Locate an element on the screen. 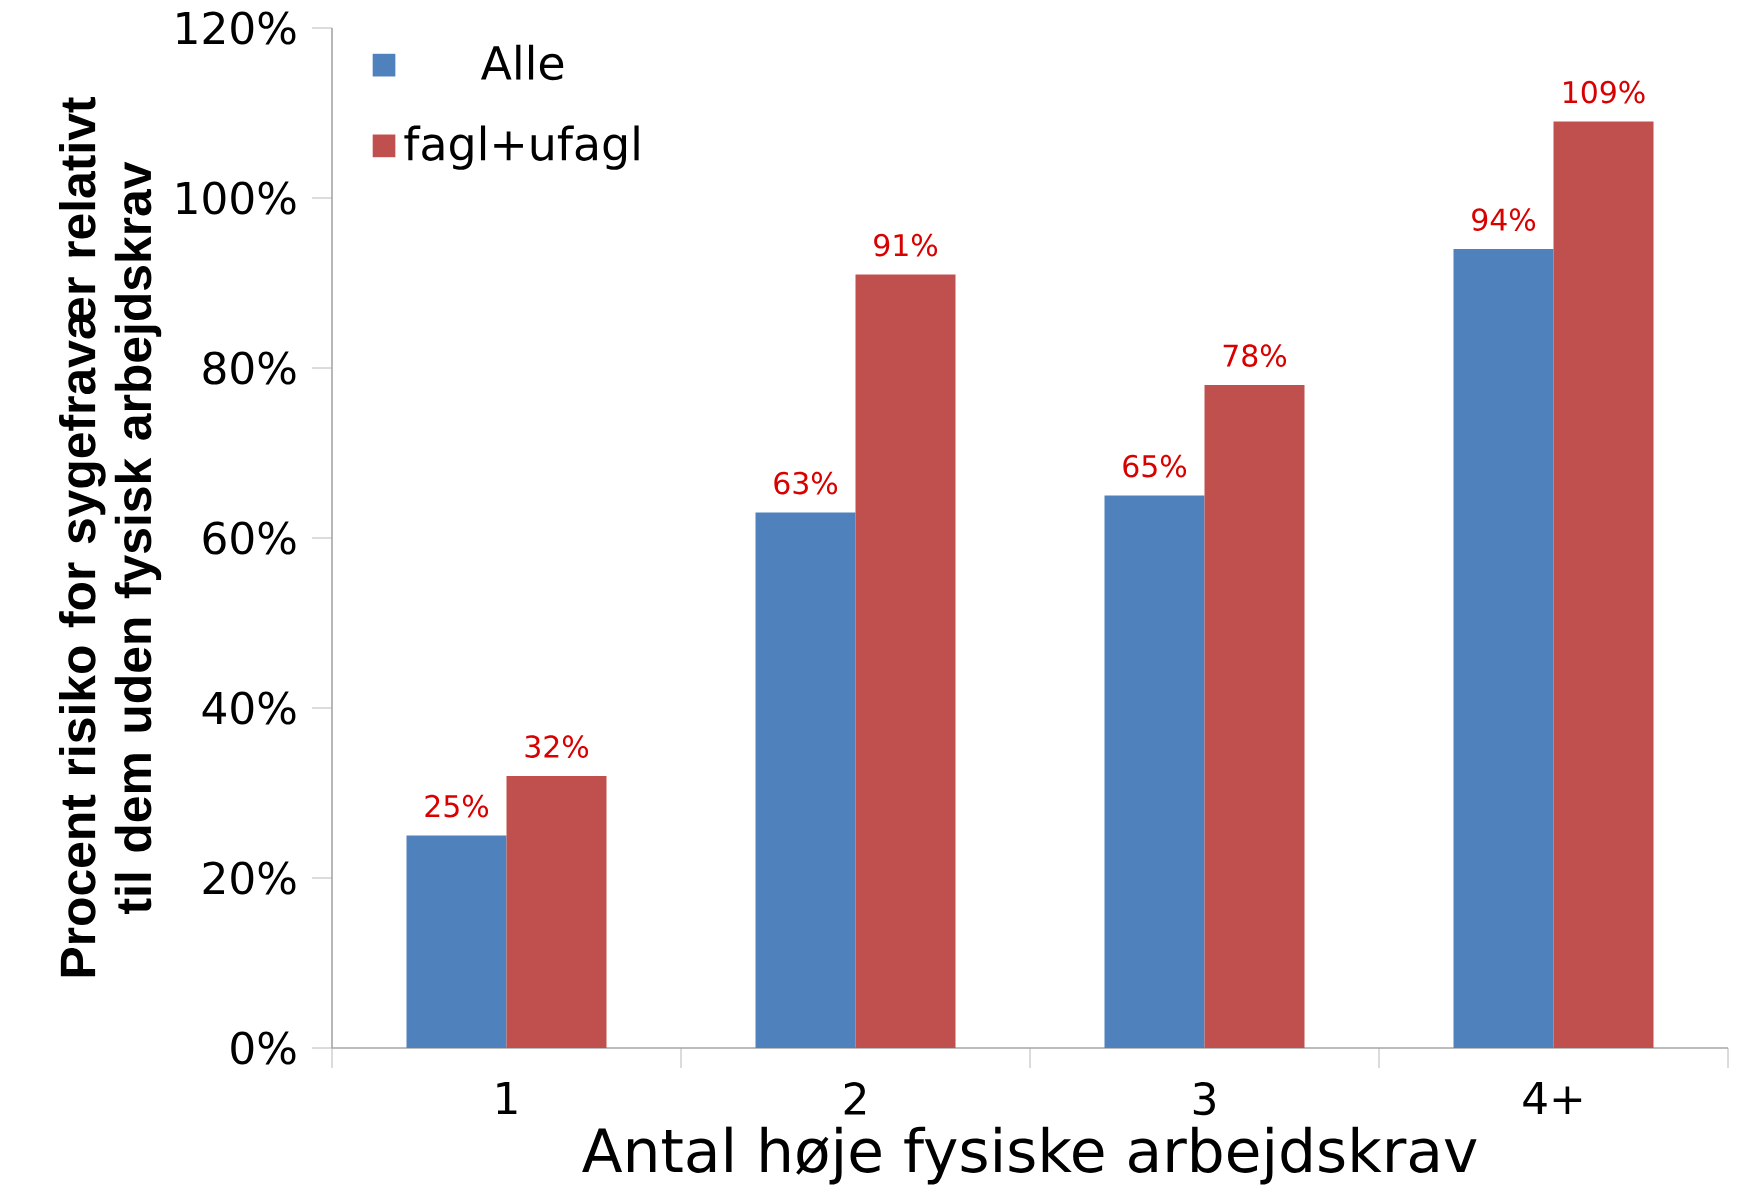  y-tick-label: 20% is located at coordinates (249, 878).